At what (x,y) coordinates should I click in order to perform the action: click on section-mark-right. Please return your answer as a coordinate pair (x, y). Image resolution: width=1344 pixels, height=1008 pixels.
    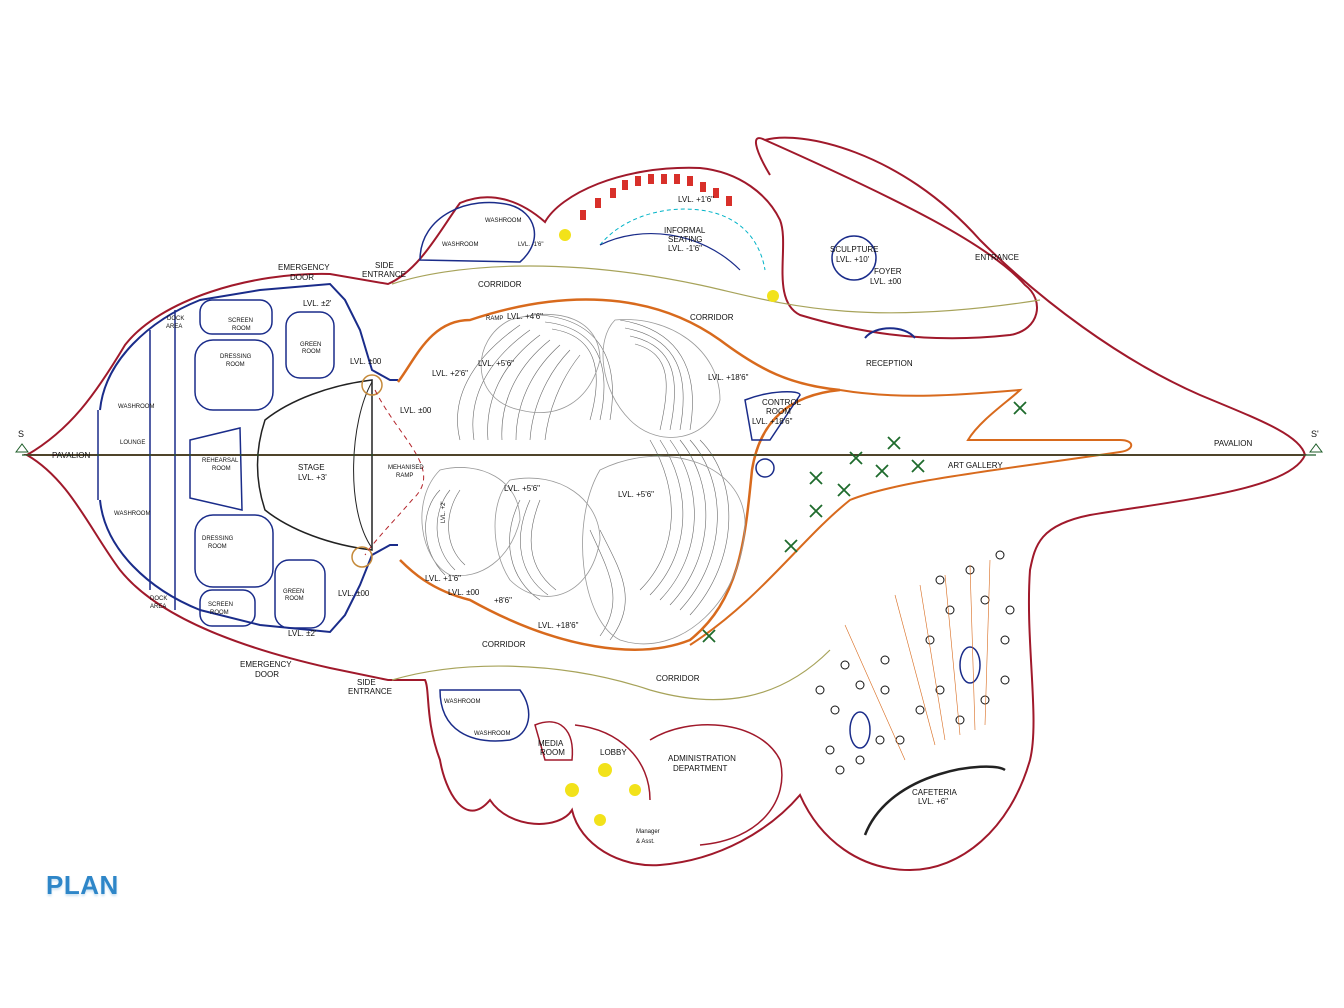
    Looking at the image, I should click on (1316, 448).